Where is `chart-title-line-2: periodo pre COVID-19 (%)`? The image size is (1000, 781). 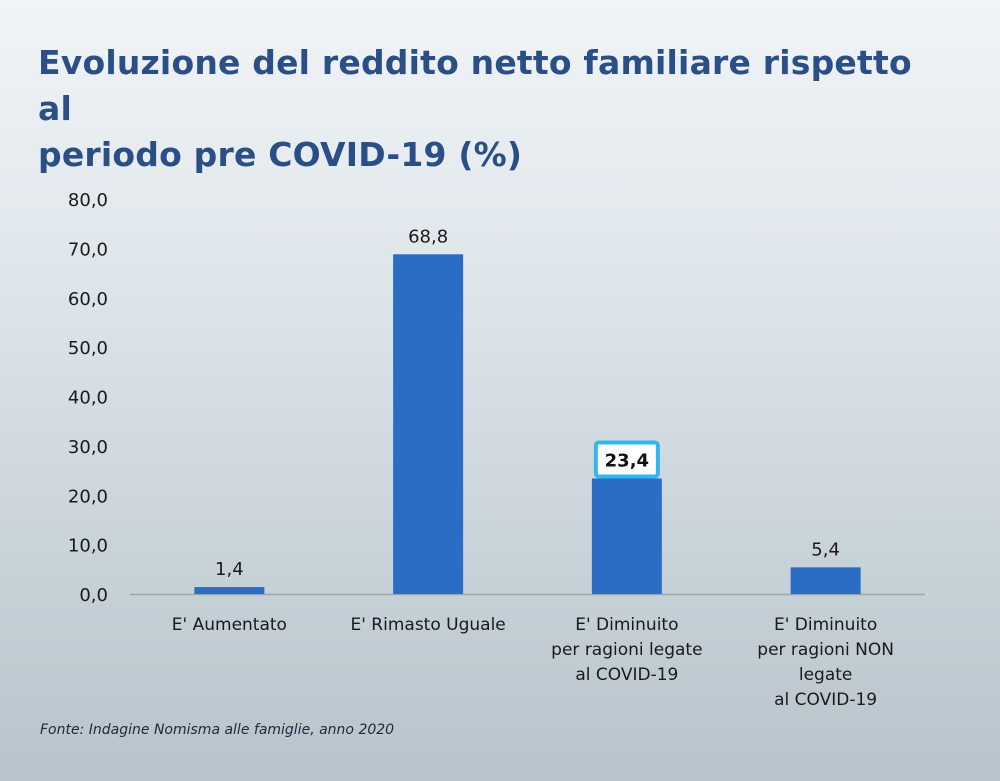 chart-title-line-2: periodo pre COVID-19 (%) is located at coordinates (280, 154).